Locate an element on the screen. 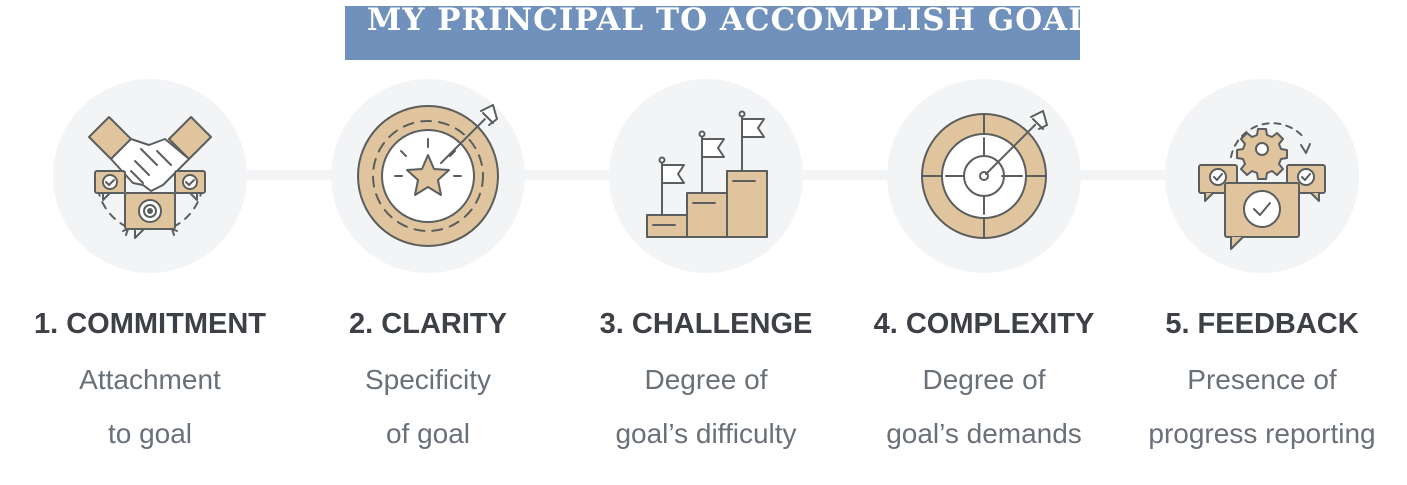 The width and height of the screenshot is (1407, 485). podium-flags-icon is located at coordinates (707, 174).